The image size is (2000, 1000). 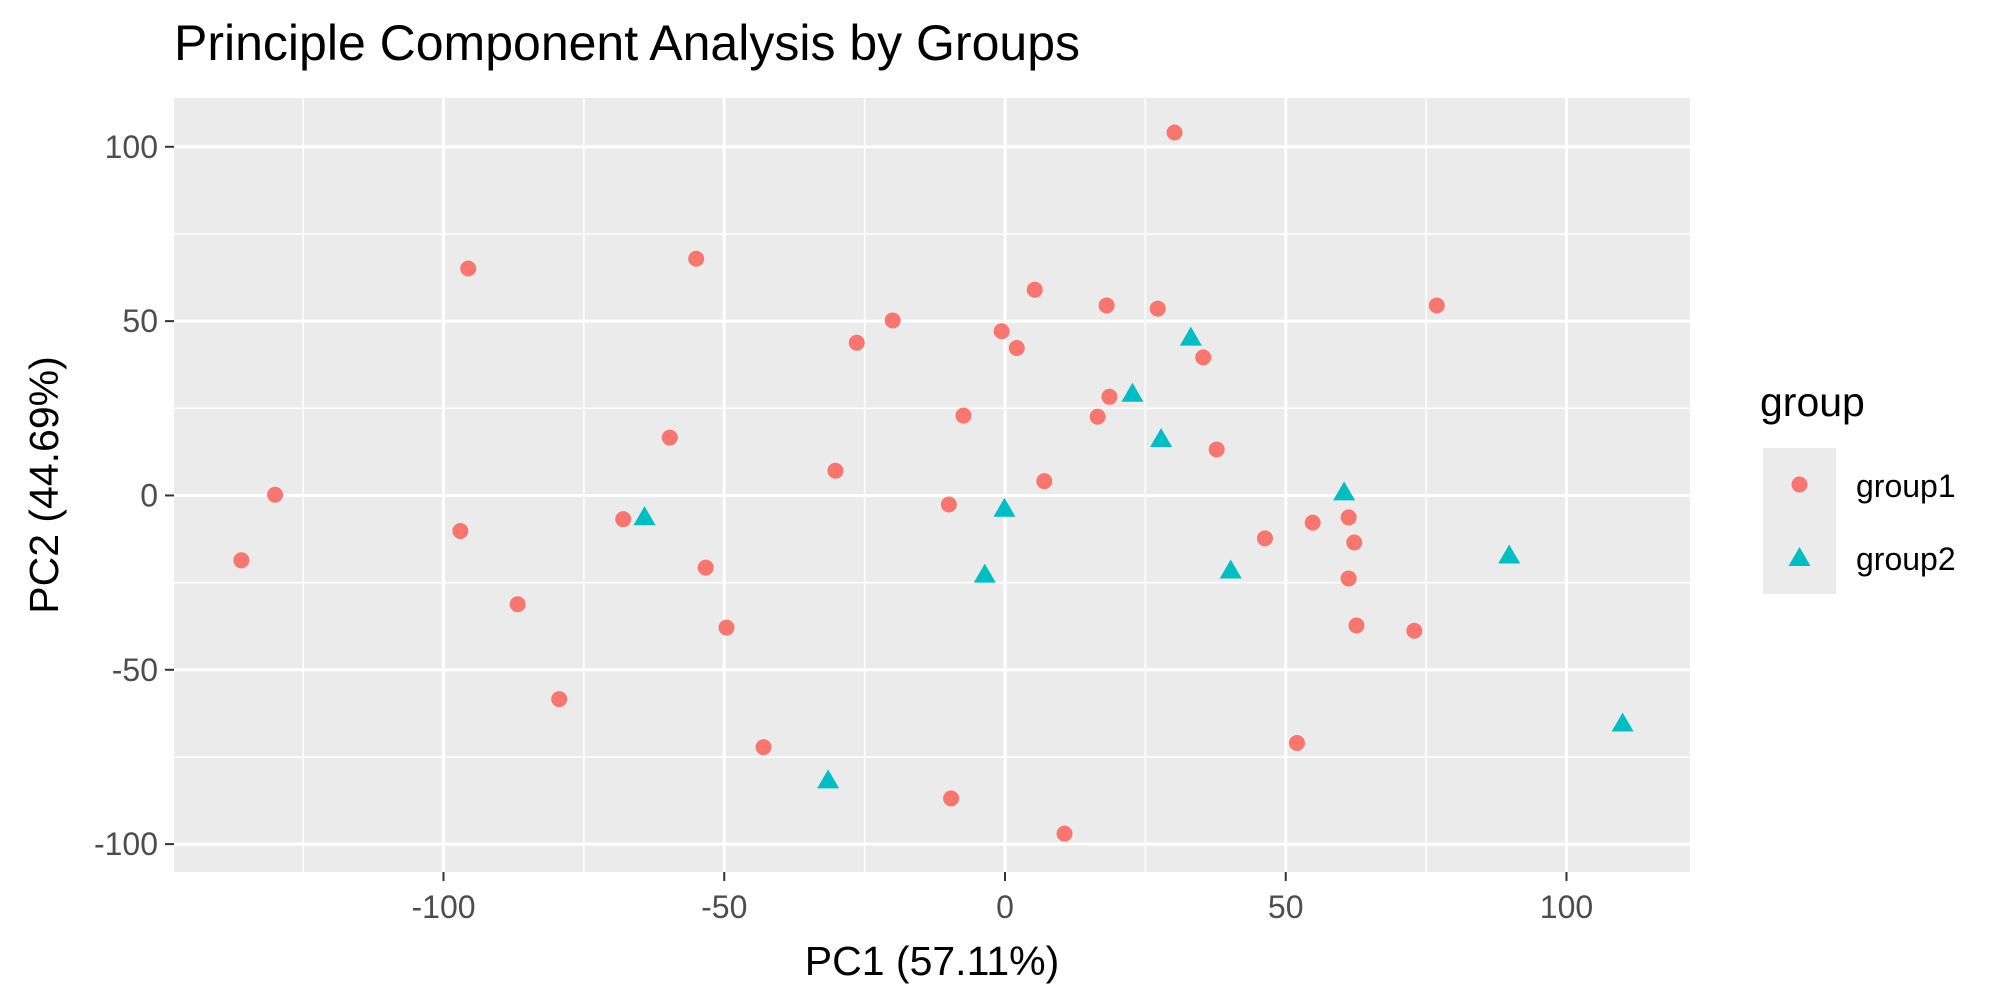 What do you see at coordinates (443, 907) in the screenshot?
I see `x-axis-tick-label: -100` at bounding box center [443, 907].